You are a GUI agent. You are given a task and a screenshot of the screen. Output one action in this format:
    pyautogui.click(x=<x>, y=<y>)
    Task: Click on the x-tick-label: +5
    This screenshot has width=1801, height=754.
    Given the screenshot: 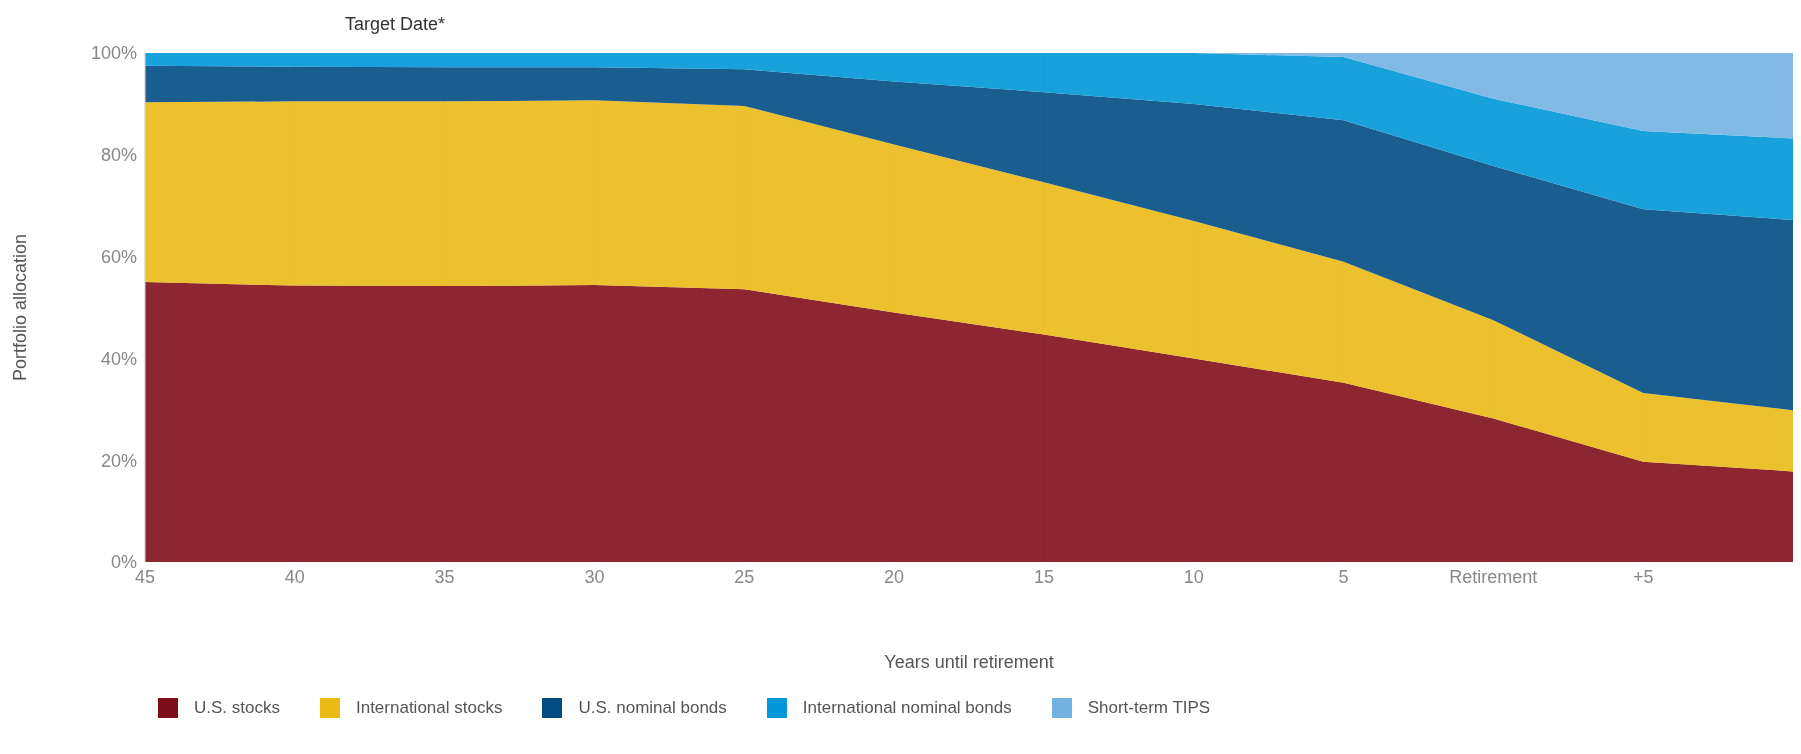 What is the action you would take?
    pyautogui.click(x=1643, y=576)
    